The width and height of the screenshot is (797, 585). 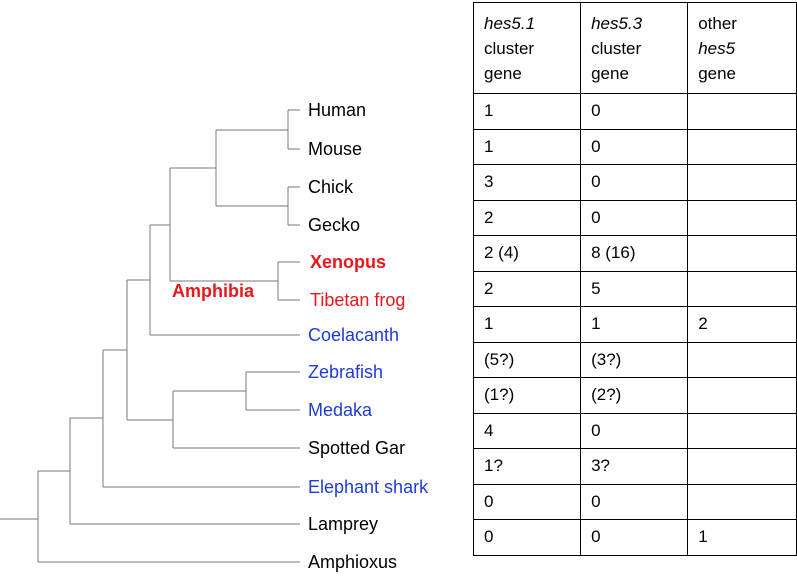 What do you see at coordinates (337, 110) in the screenshot?
I see `taxon-label: Human` at bounding box center [337, 110].